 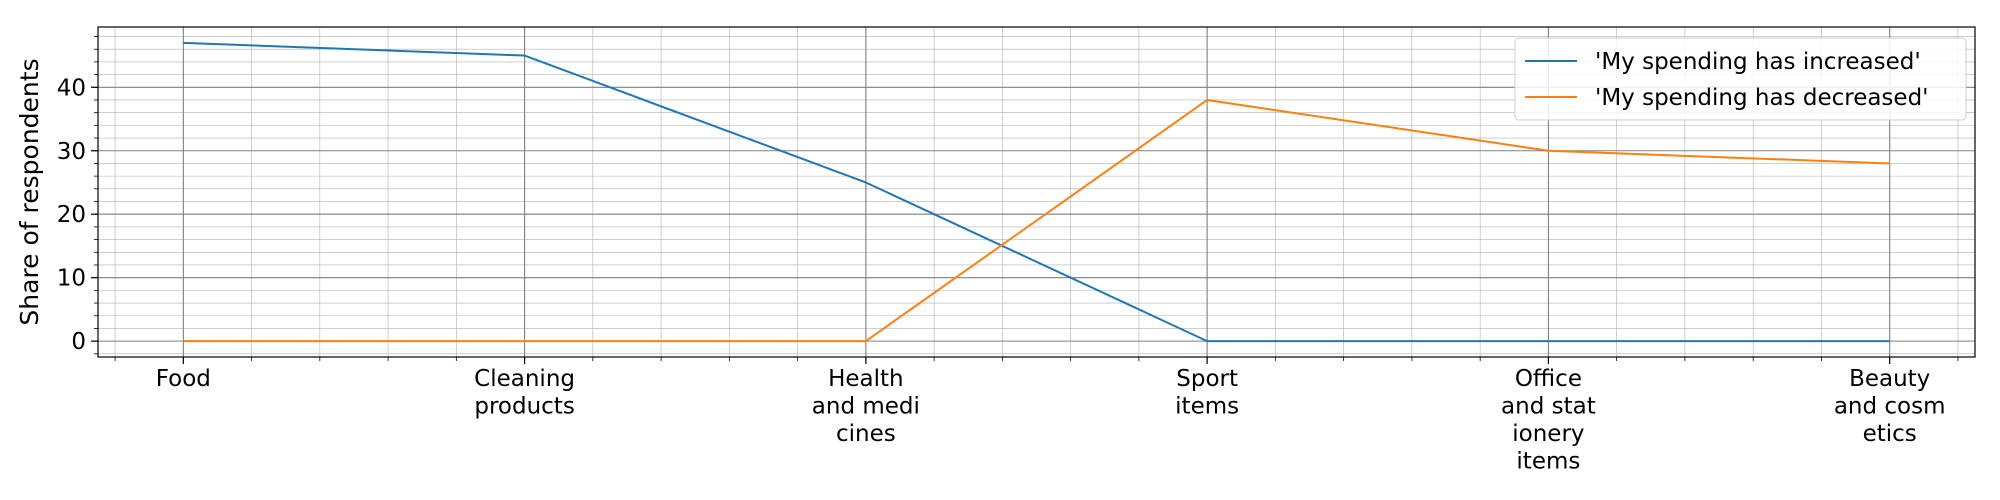 What do you see at coordinates (71, 279) in the screenshot?
I see `y-tick-label: 10` at bounding box center [71, 279].